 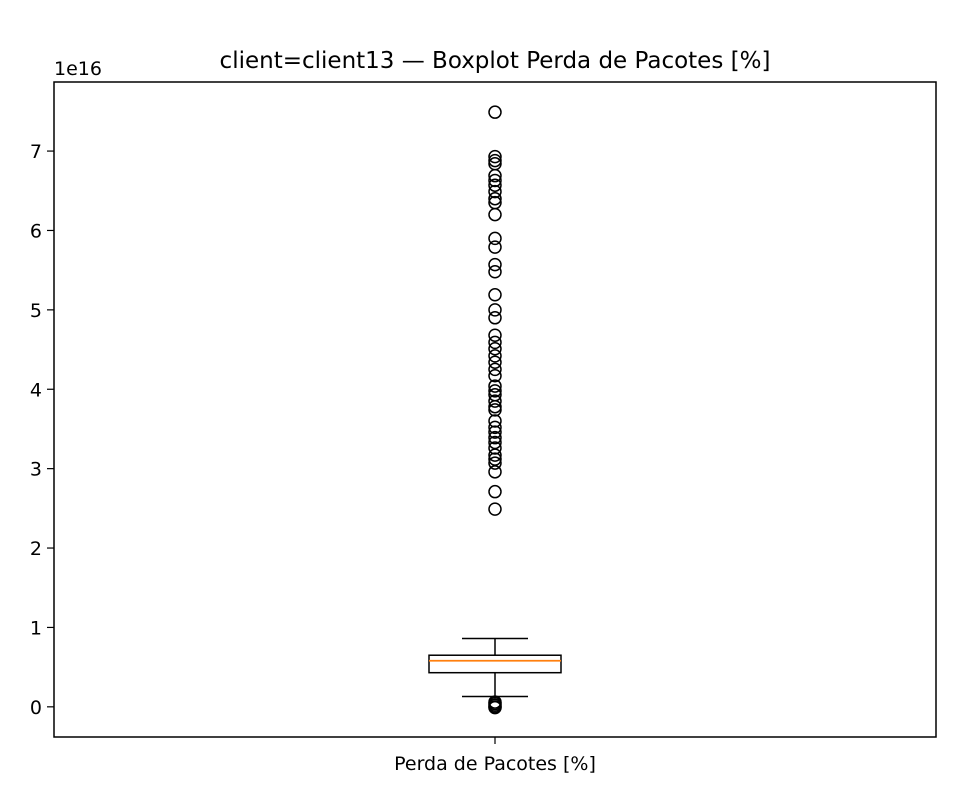 What do you see at coordinates (495, 764) in the screenshot?
I see `x-tick-label: Perda de Pacotes [%]` at bounding box center [495, 764].